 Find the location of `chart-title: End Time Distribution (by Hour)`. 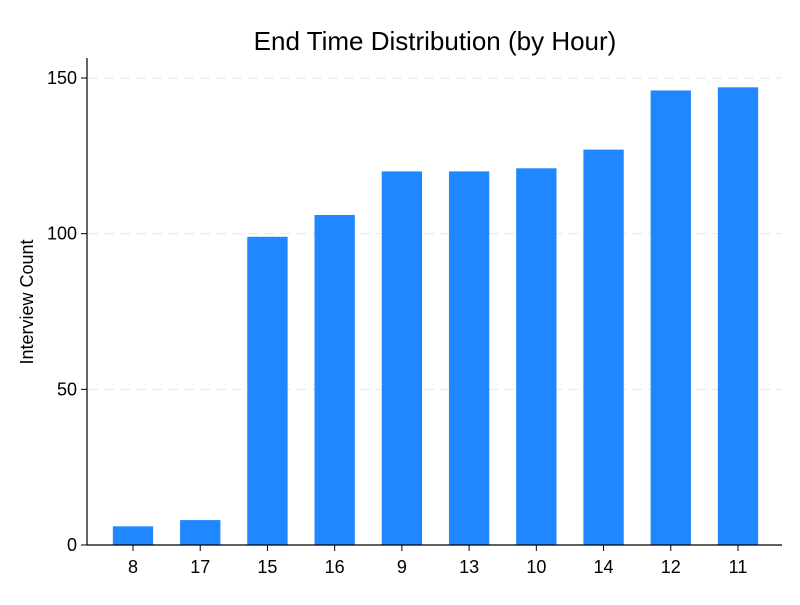

chart-title: End Time Distribution (by Hour) is located at coordinates (435, 41).